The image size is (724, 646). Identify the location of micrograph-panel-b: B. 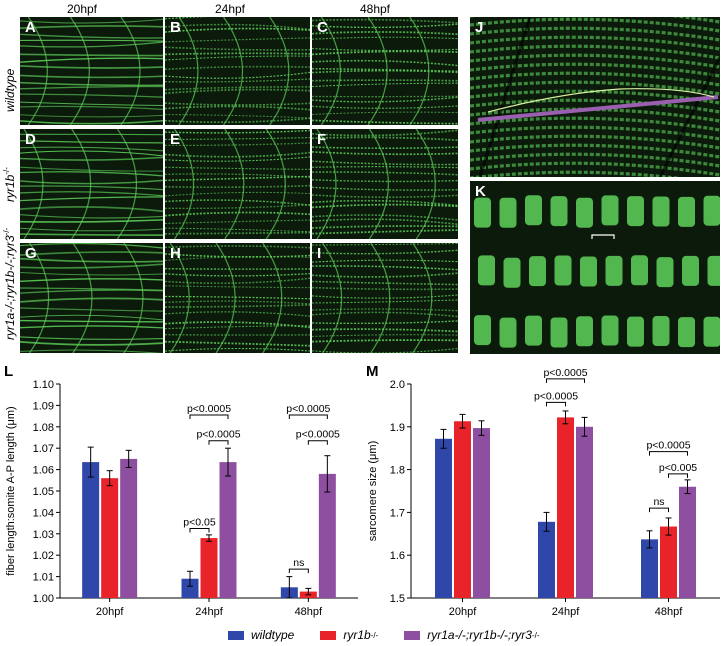
(237, 71).